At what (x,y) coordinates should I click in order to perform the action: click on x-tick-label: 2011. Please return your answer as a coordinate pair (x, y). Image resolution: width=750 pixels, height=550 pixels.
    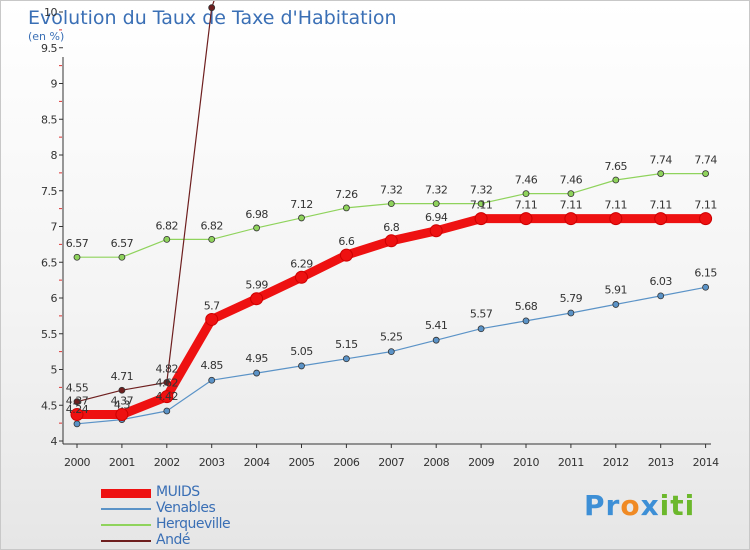
    Looking at the image, I should click on (571, 462).